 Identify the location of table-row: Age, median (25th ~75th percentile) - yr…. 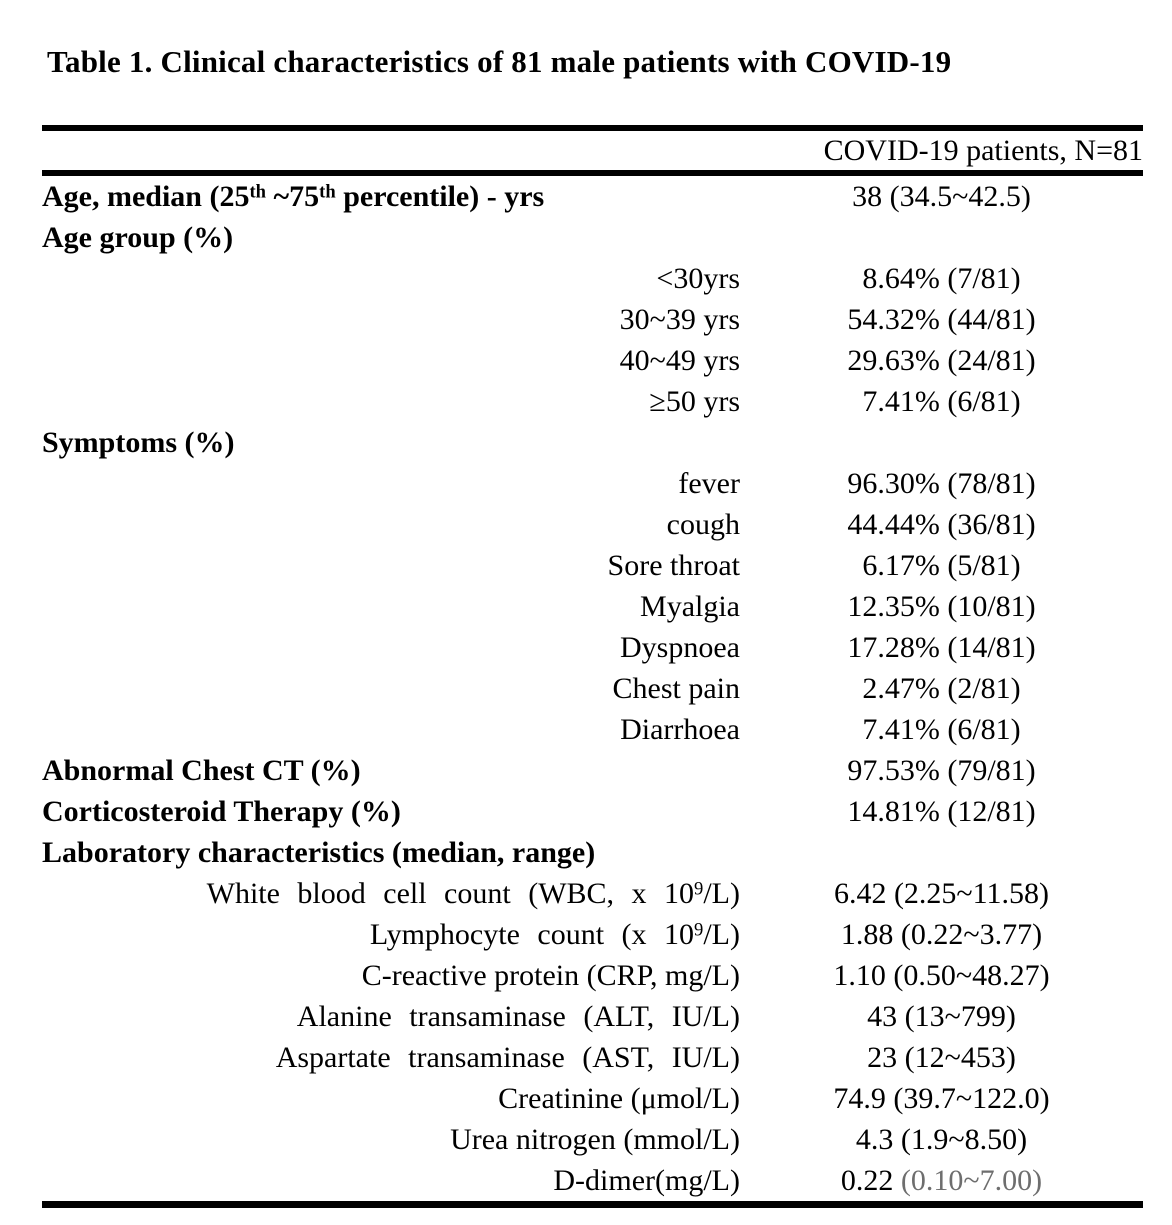
(592, 195).